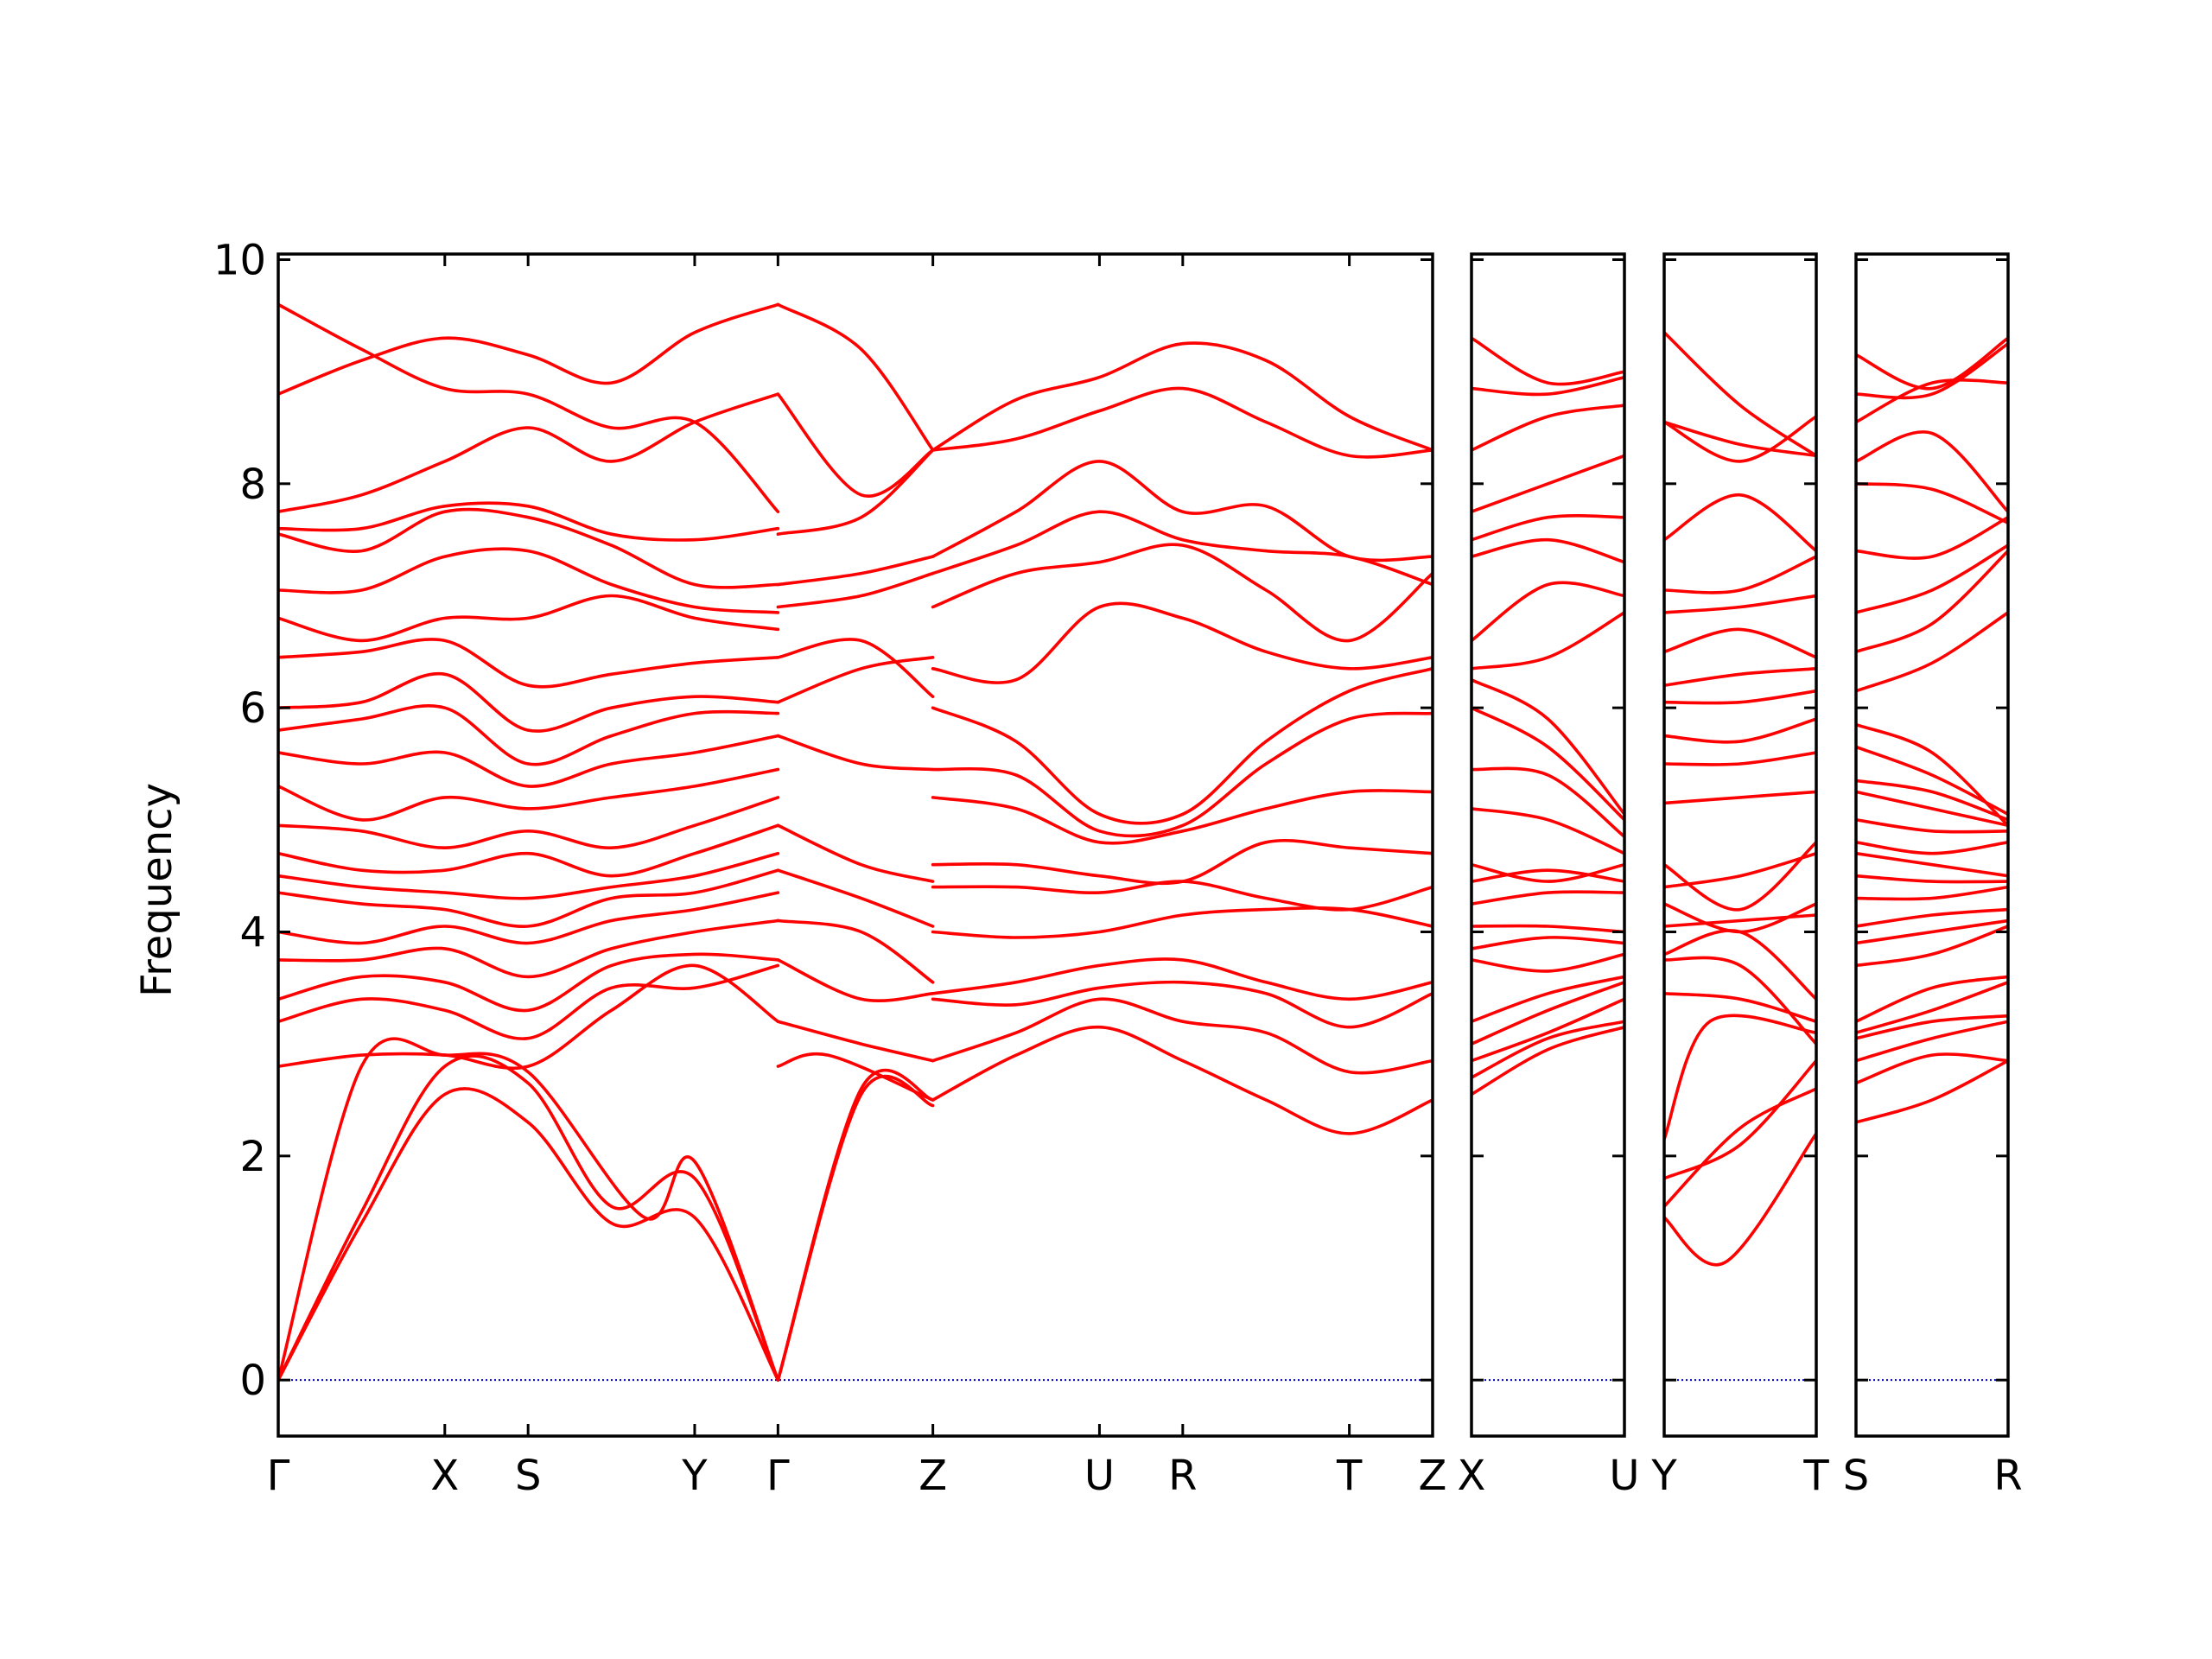 Image resolution: width=2212 pixels, height=1659 pixels. What do you see at coordinates (932, 1476) in the screenshot?
I see `x-tick-label: Z` at bounding box center [932, 1476].